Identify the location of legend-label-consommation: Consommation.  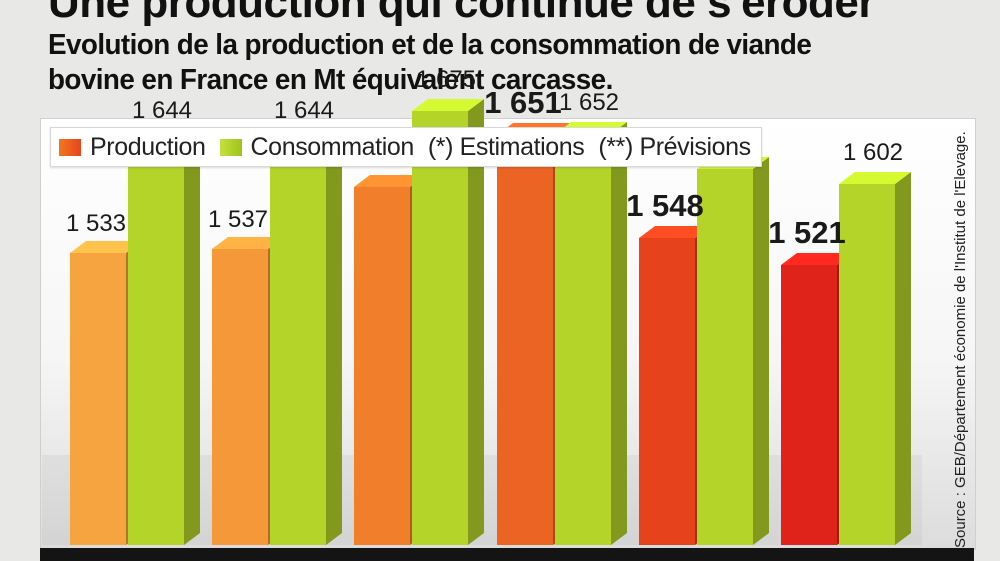
(332, 146).